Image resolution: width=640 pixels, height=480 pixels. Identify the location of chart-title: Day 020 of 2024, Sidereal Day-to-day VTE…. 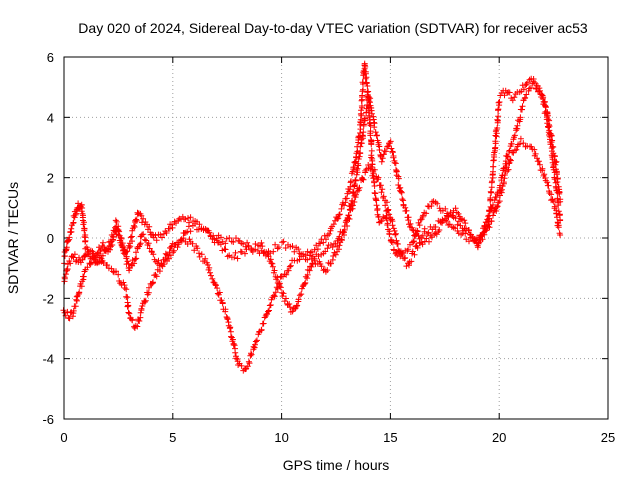
(333, 28).